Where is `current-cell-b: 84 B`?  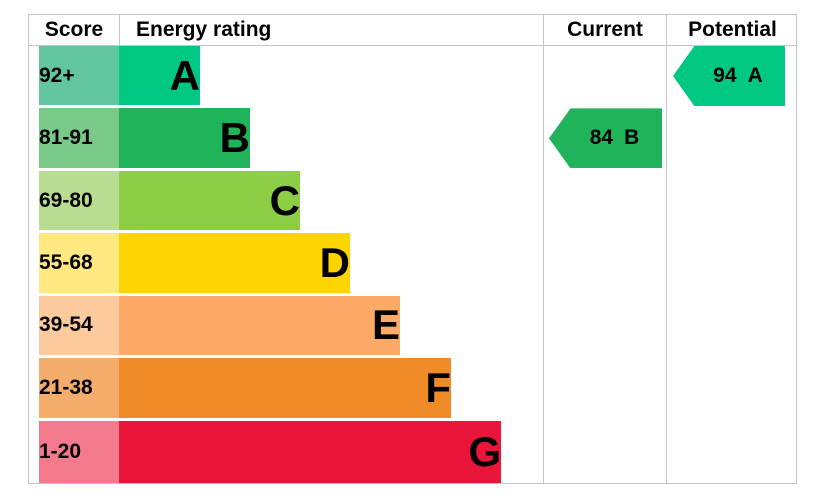
current-cell-b: 84 B is located at coordinates (604, 139).